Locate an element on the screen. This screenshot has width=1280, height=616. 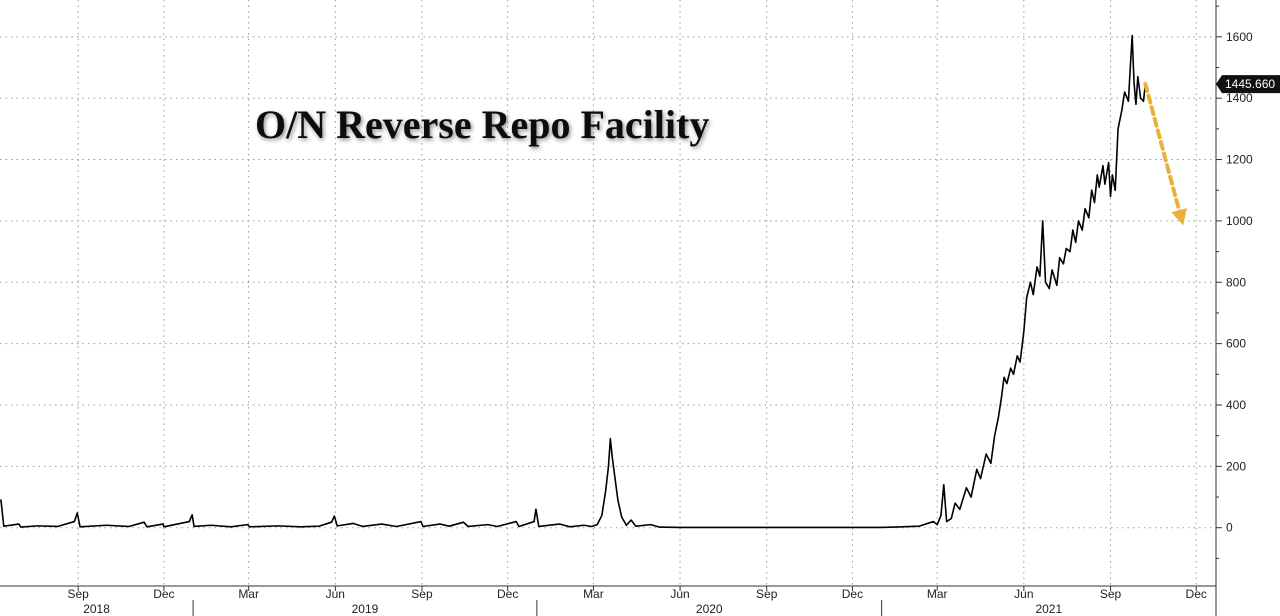
year-label: 2021 is located at coordinates (1048, 609).